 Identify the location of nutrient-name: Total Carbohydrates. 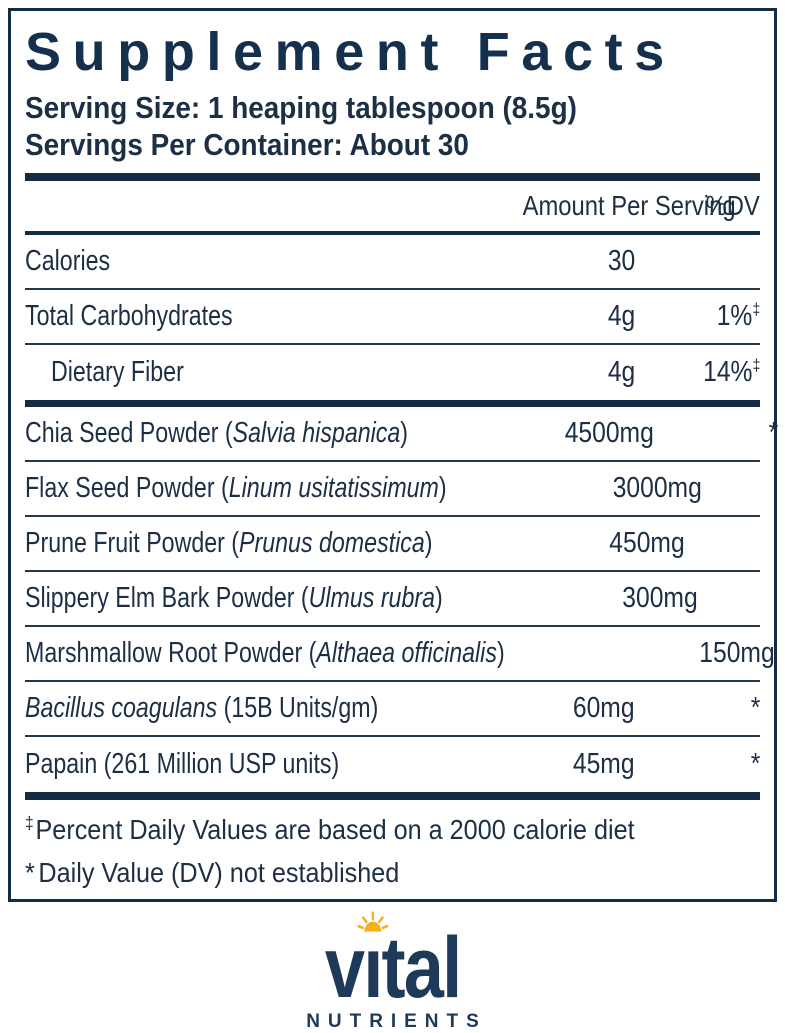
(129, 316).